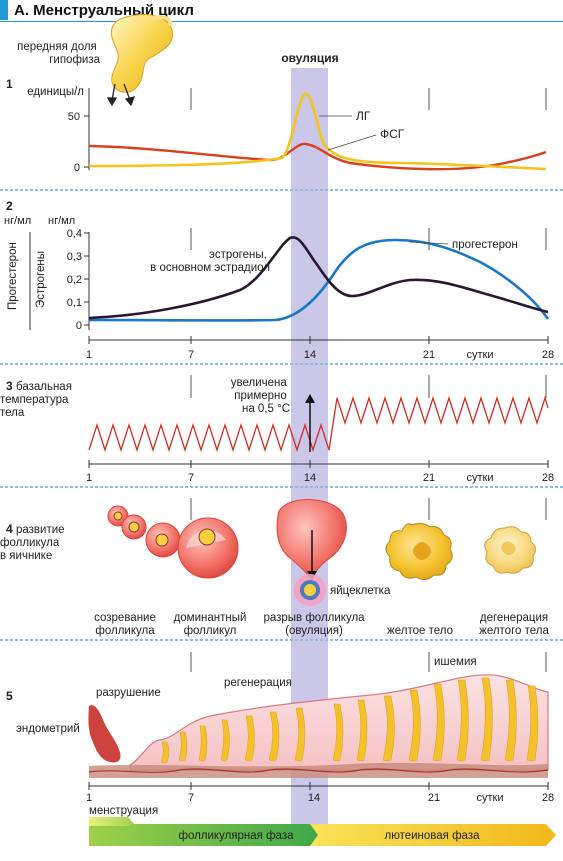 The height and width of the screenshot is (861, 563). I want to click on panel2-xtick-14: 14, so click(310, 355).